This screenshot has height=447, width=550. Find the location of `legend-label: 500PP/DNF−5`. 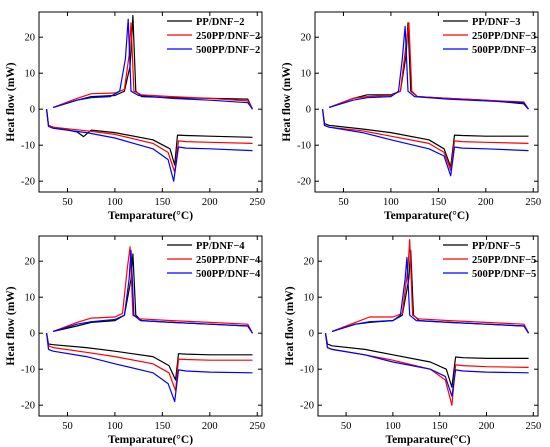

legend-label: 500PP/DNF−5 is located at coordinates (504, 274).